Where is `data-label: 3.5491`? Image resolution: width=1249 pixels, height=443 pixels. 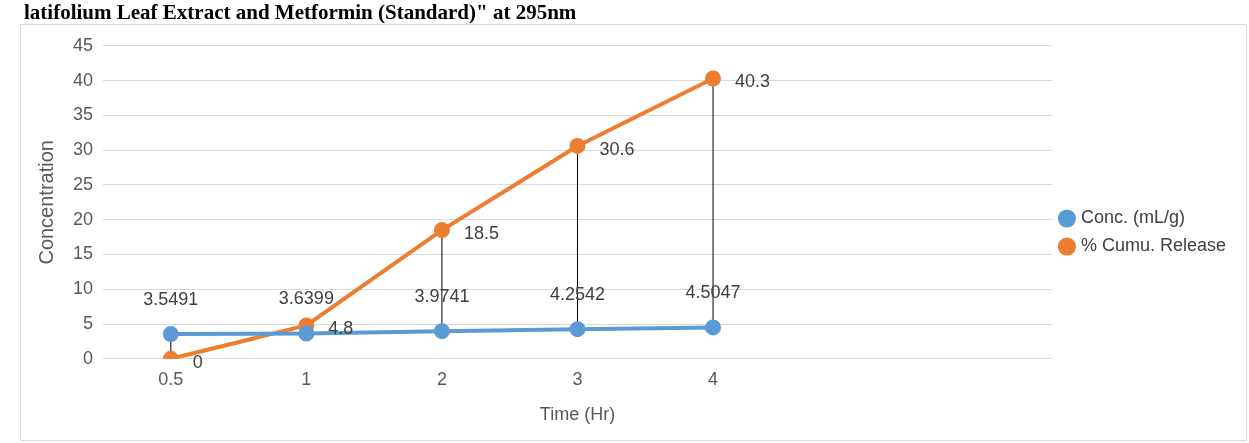
data-label: 3.5491 is located at coordinates (171, 299).